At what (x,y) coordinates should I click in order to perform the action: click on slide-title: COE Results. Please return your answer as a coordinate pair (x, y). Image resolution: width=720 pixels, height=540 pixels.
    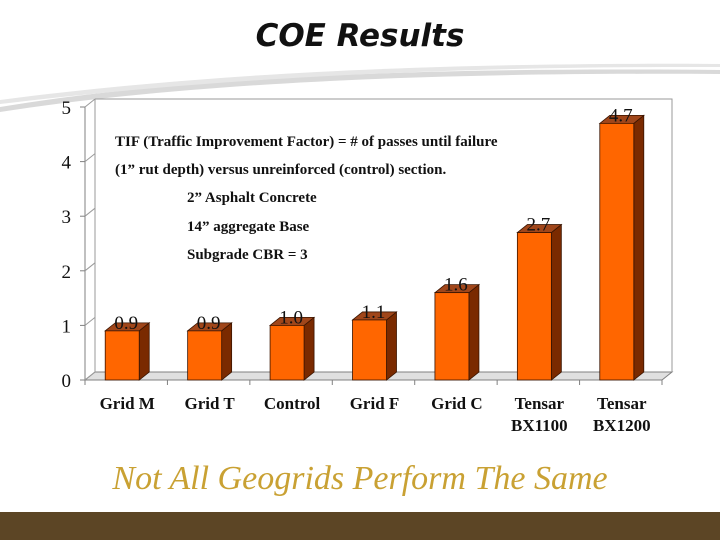
    Looking at the image, I should click on (360, 36).